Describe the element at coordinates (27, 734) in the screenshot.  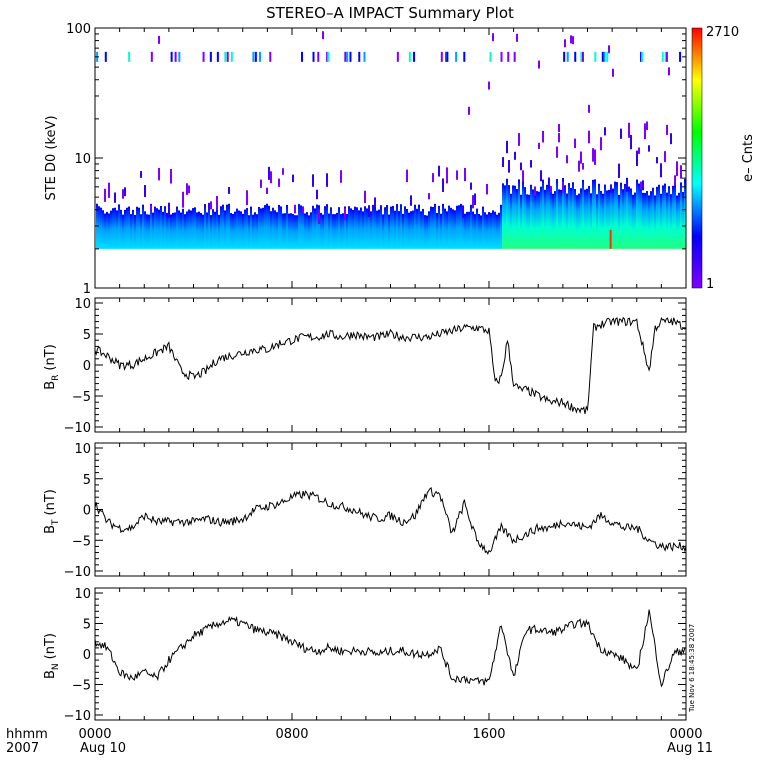
I see `axis-unit-label: hhmm` at that location.